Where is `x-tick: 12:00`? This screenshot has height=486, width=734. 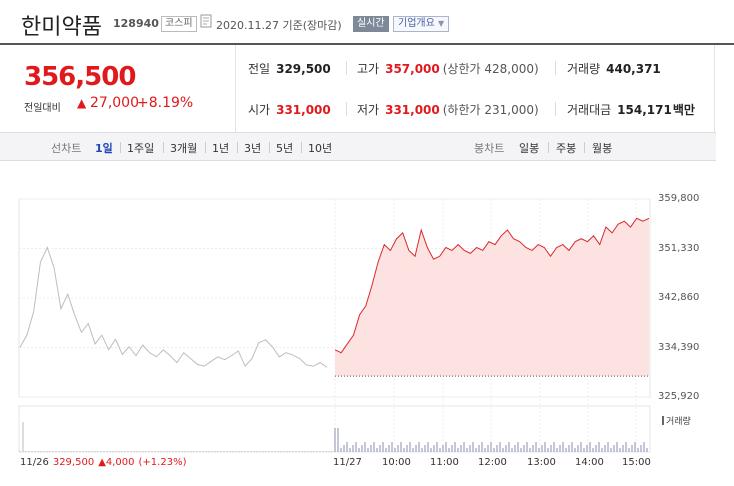 x-tick: 12:00 is located at coordinates (492, 462).